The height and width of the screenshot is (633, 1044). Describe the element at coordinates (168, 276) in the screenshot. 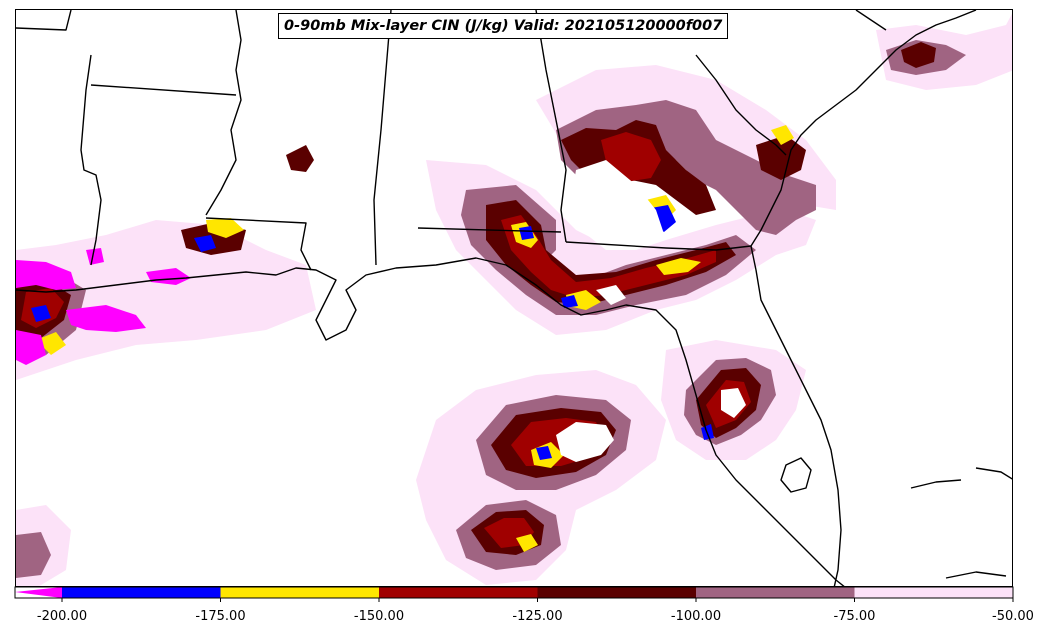

I see `cin-region-magenta-west-d` at that location.